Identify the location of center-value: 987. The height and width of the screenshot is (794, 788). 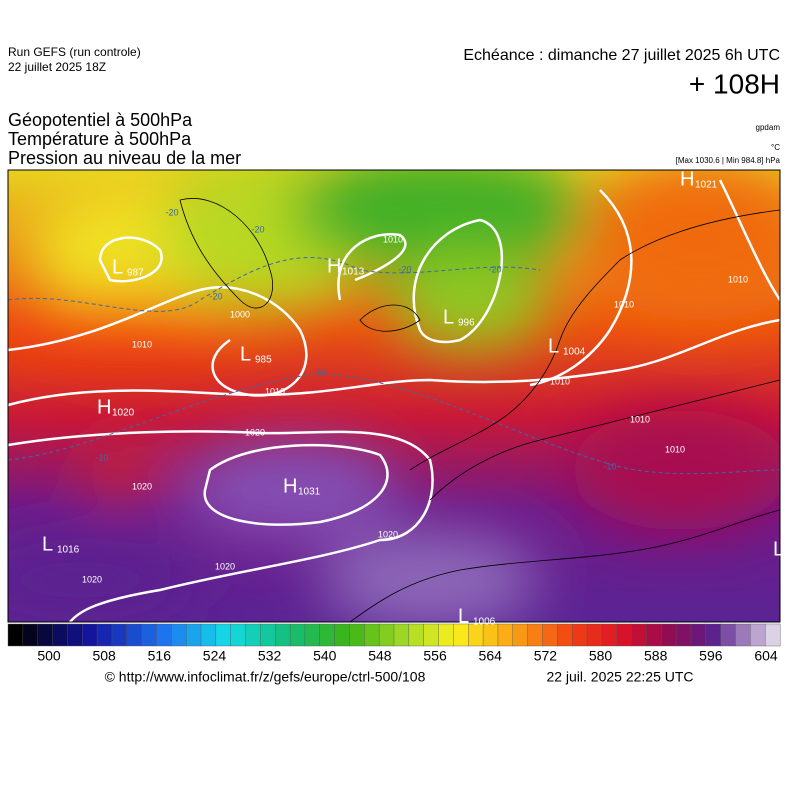
(135, 273).